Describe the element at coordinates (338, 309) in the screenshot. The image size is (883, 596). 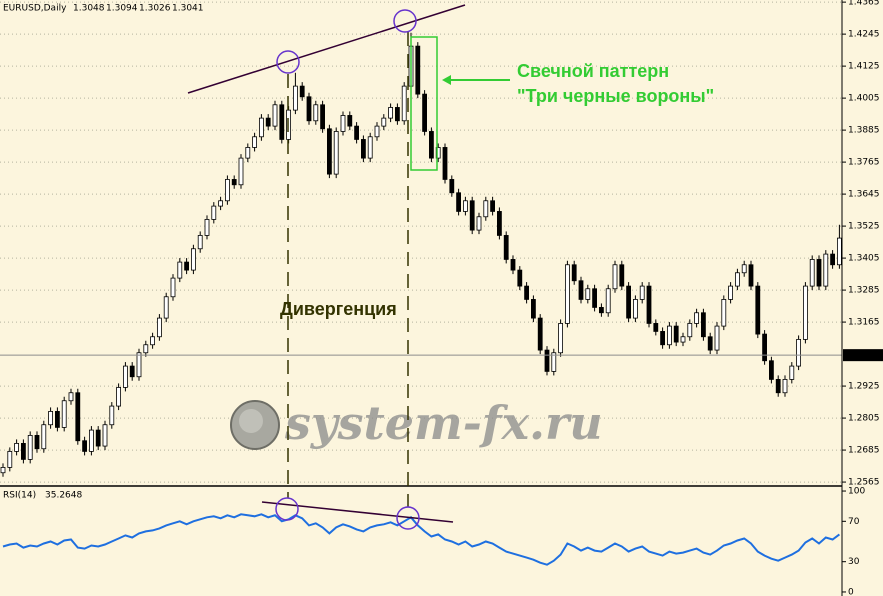
I see `annotation: Дивергенция` at that location.